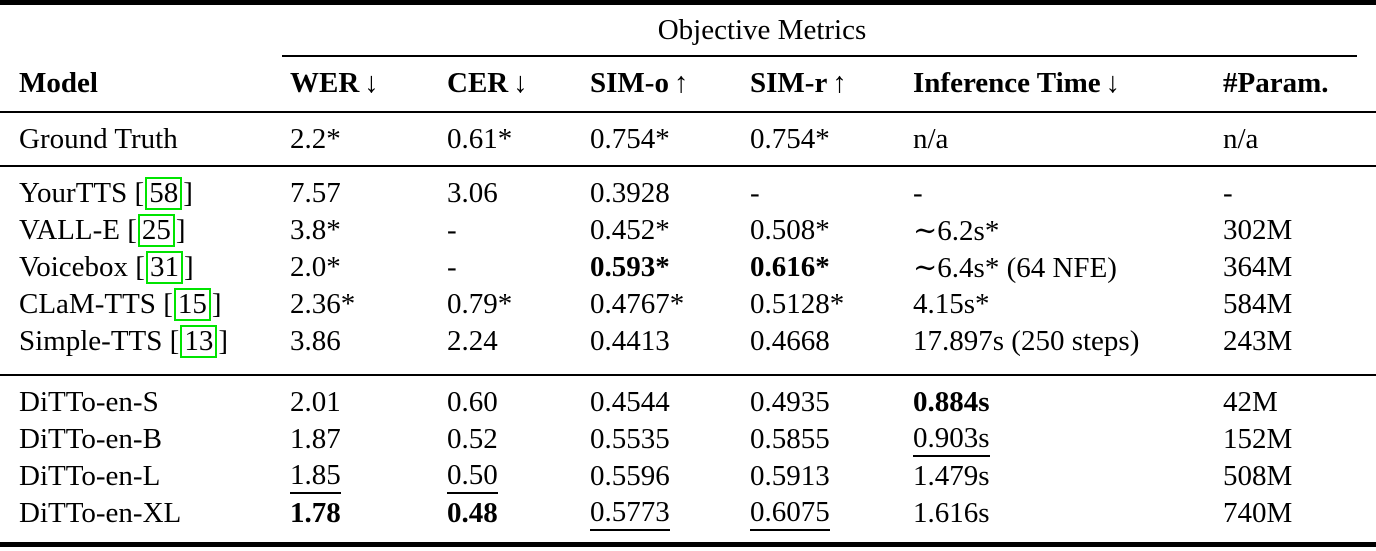 The height and width of the screenshot is (551, 1376). What do you see at coordinates (798, 82) in the screenshot?
I see `column-header-sim-r: SIM-r ↑` at bounding box center [798, 82].